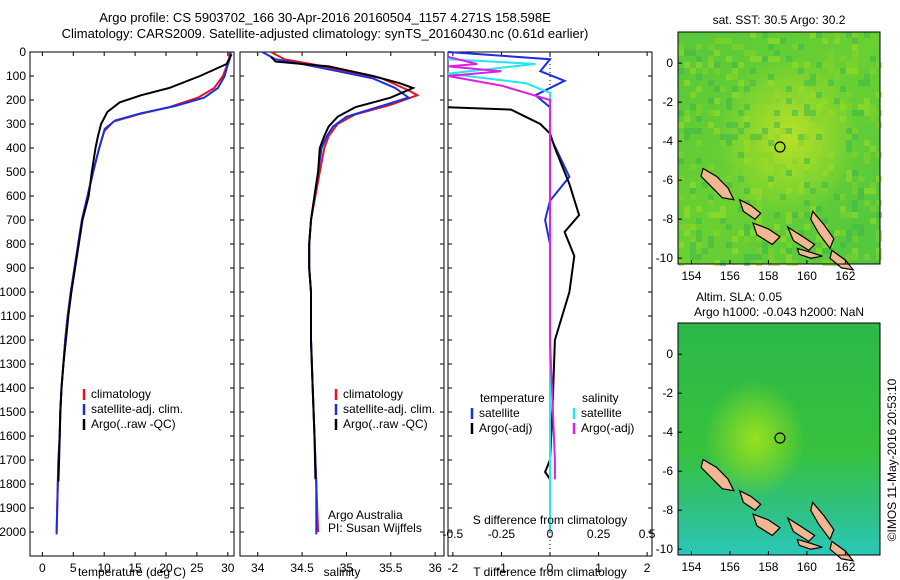  What do you see at coordinates (453, 568) in the screenshot?
I see `x-tick-label: -2` at bounding box center [453, 568].